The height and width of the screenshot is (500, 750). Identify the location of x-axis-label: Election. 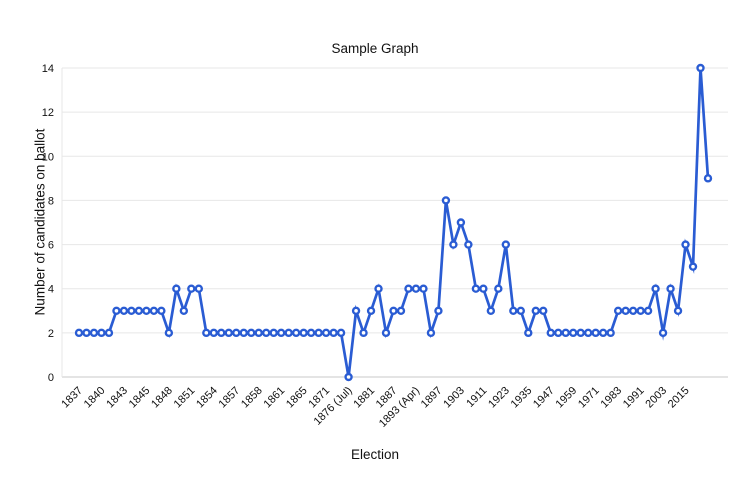
(375, 454).